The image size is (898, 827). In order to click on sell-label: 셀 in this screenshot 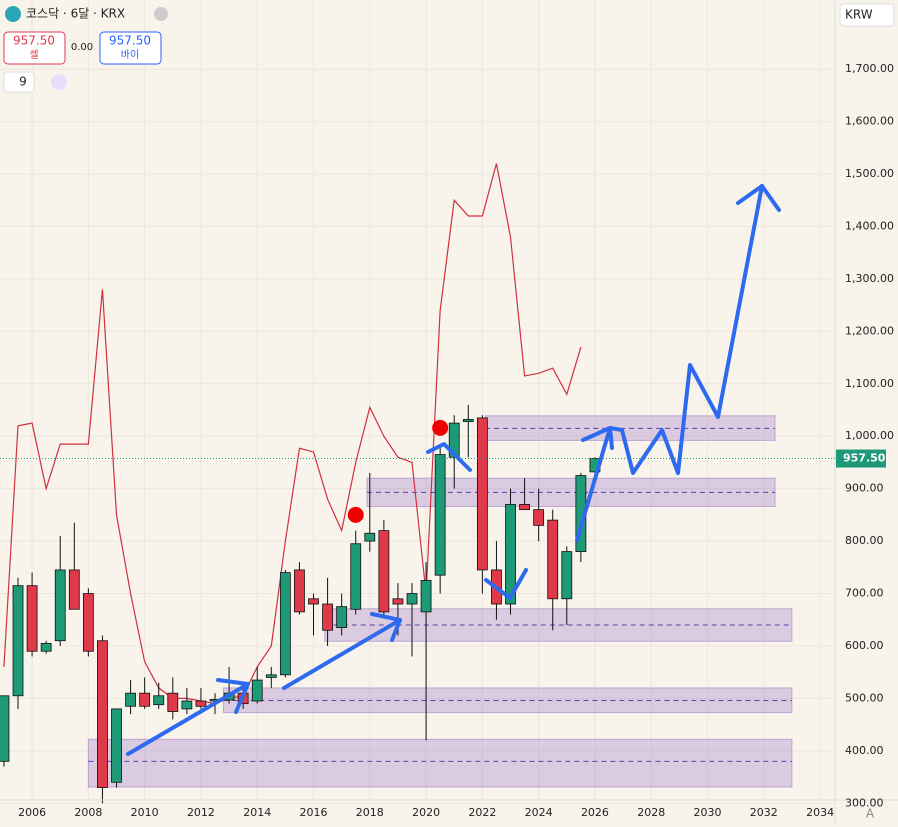, I will do `click(33, 55)`.